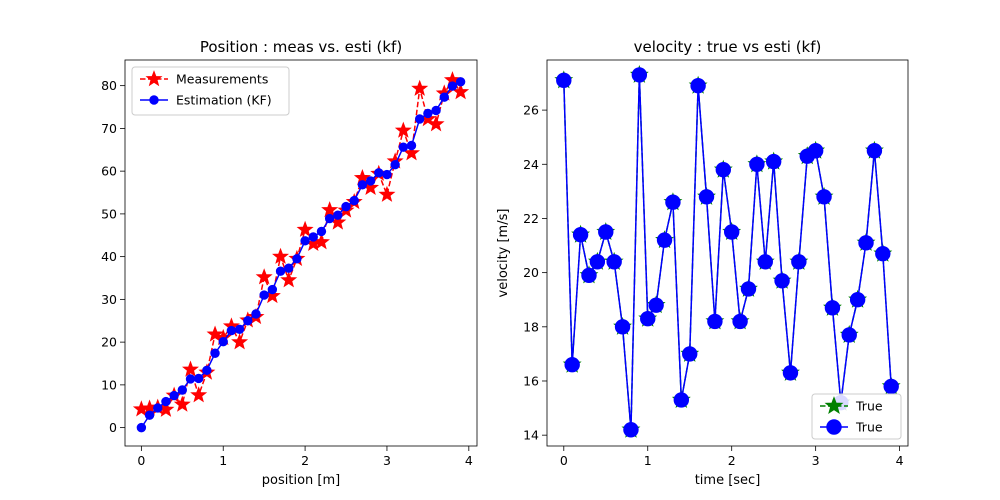 Image resolution: width=1000 pixels, height=500 pixels. Describe the element at coordinates (503, 253) in the screenshot. I see `y-axis-label: velocity [m/s]` at that location.